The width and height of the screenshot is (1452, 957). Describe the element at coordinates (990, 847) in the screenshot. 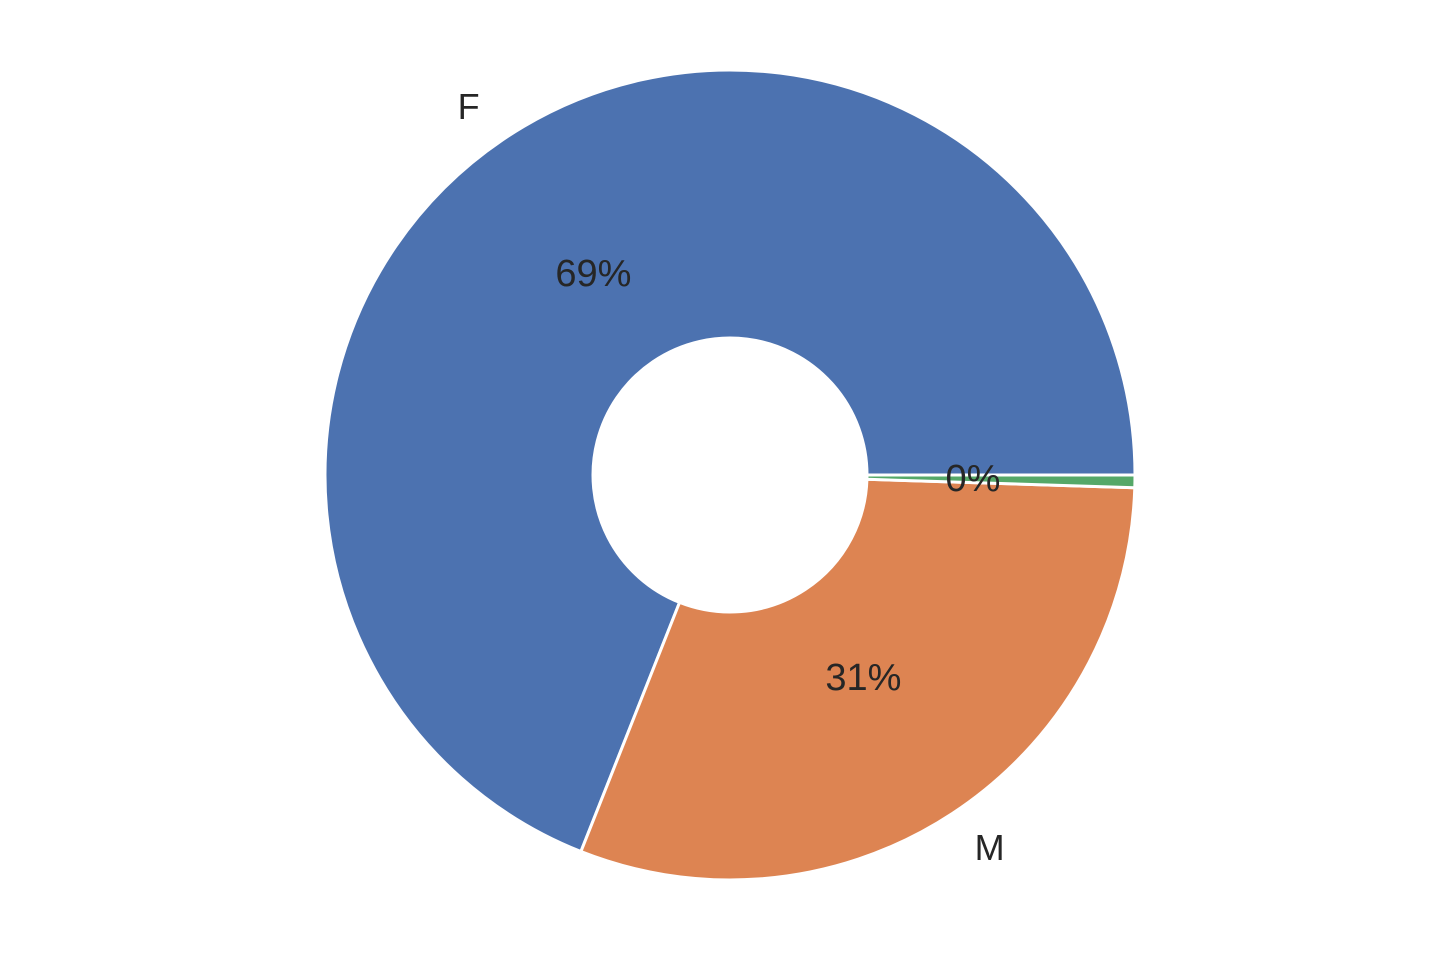

I see `category-label-m: M` at that location.